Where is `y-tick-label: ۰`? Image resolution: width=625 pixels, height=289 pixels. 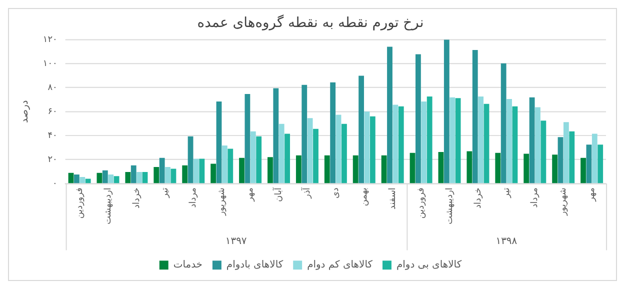 y-tick-label: ۰ is located at coordinates (55, 183).